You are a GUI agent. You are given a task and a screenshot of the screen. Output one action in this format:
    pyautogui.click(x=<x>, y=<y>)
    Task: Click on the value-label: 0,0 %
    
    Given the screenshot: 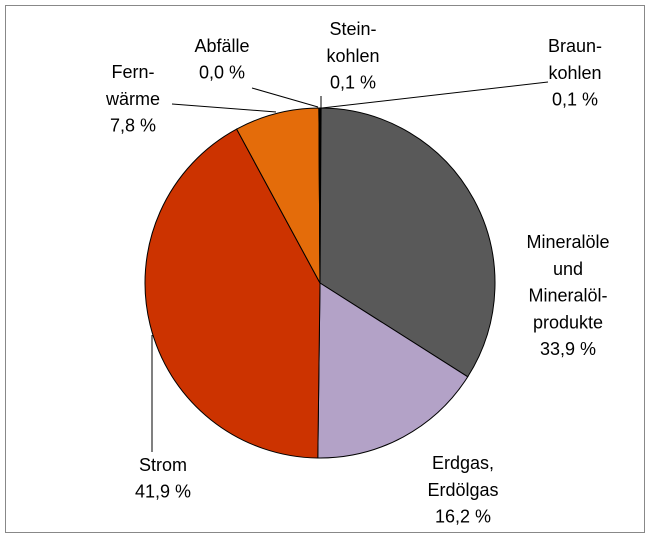 What is the action you would take?
    pyautogui.click(x=222, y=73)
    